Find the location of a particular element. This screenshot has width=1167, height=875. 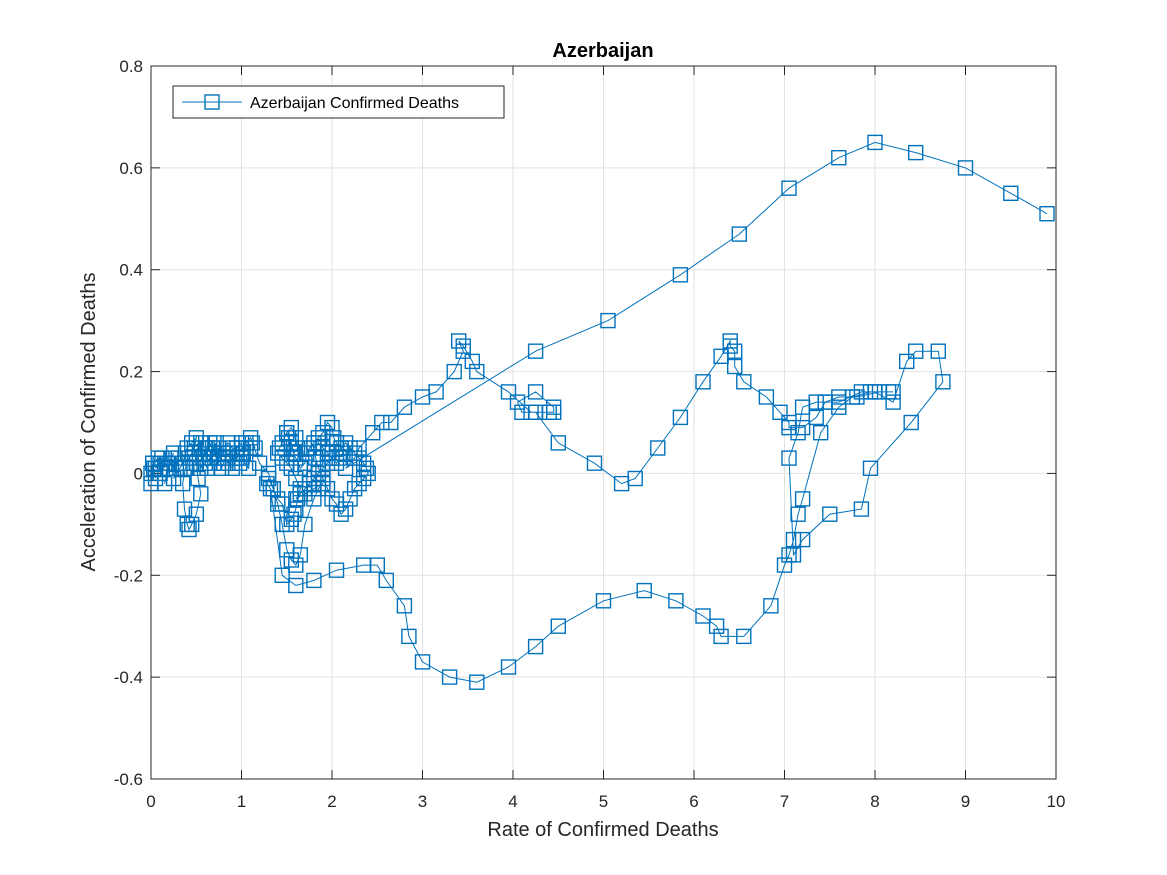

chart-title: Azerbaijan is located at coordinates (602, 51).